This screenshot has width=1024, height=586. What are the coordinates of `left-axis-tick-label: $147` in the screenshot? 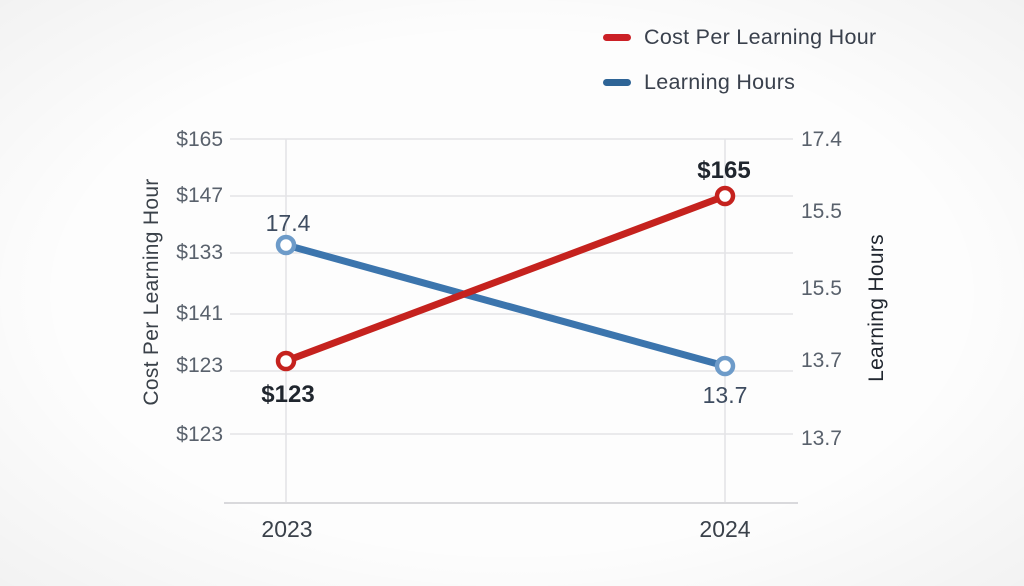 It's located at (199, 195).